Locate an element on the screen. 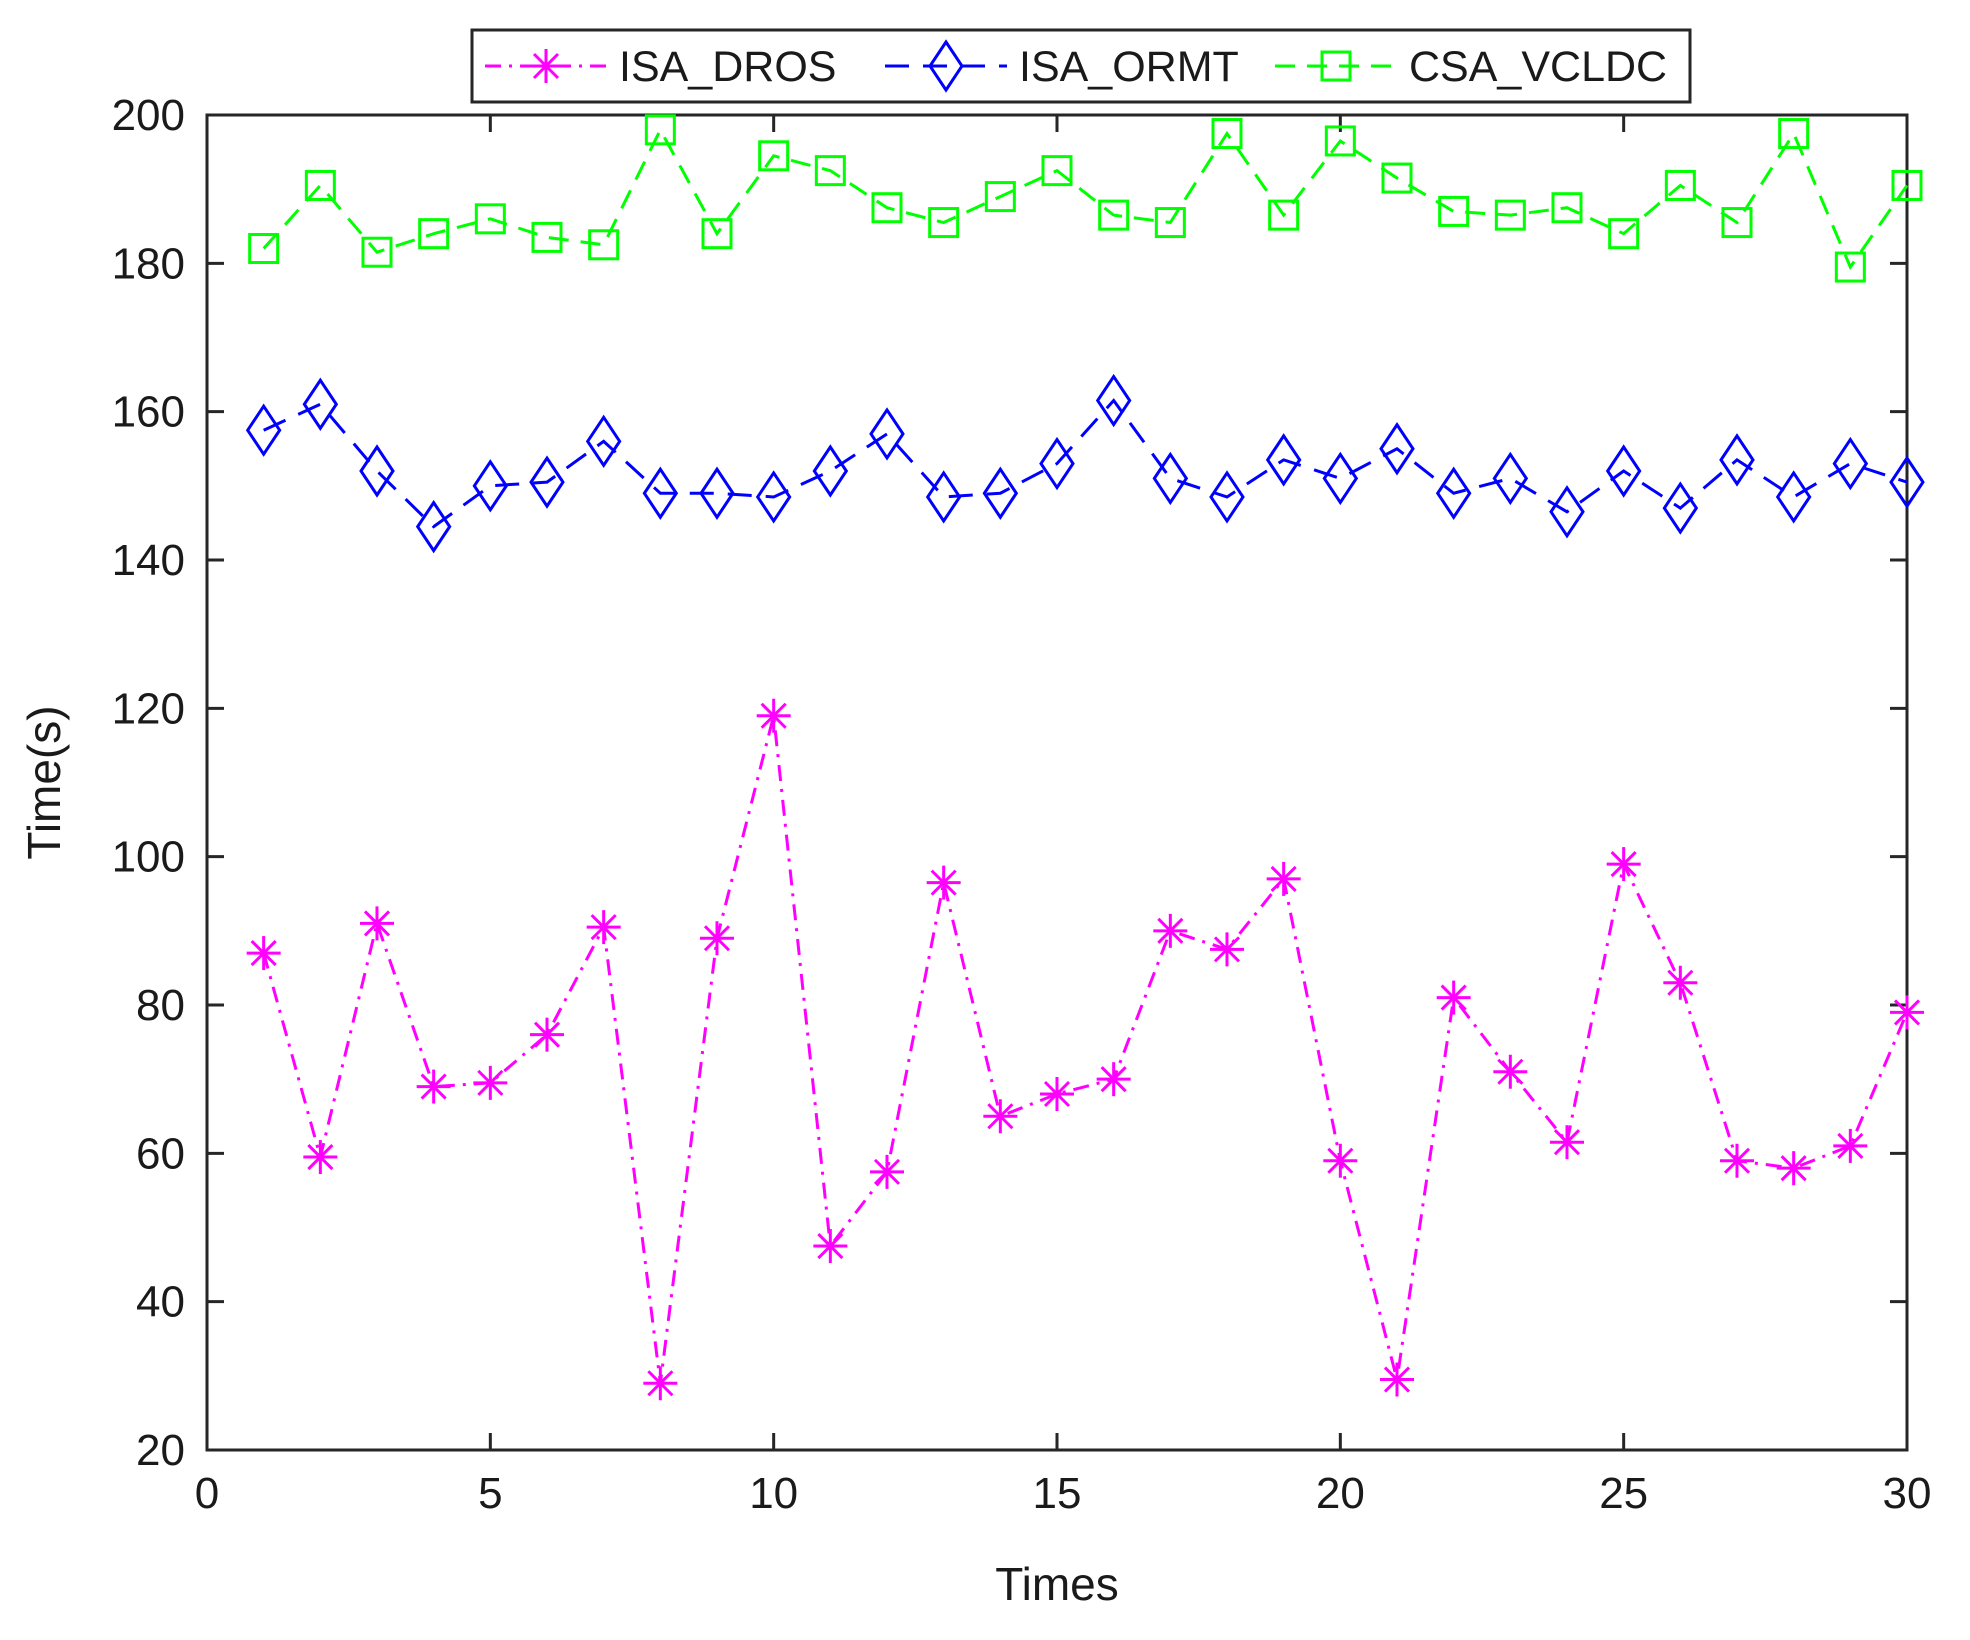 The height and width of the screenshot is (1640, 1970). y-tick-label: 100 is located at coordinates (148, 857).